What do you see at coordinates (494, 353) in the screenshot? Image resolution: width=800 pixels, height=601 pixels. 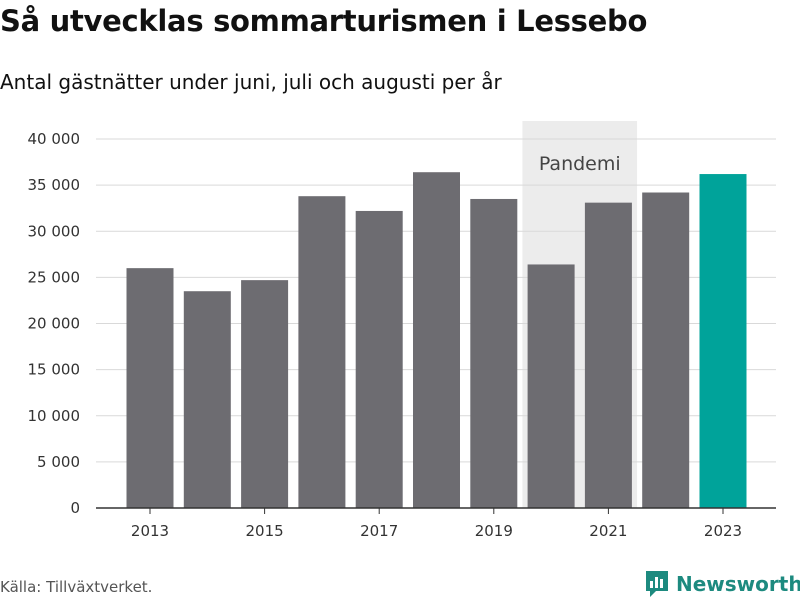 I see `bar-2019` at bounding box center [494, 353].